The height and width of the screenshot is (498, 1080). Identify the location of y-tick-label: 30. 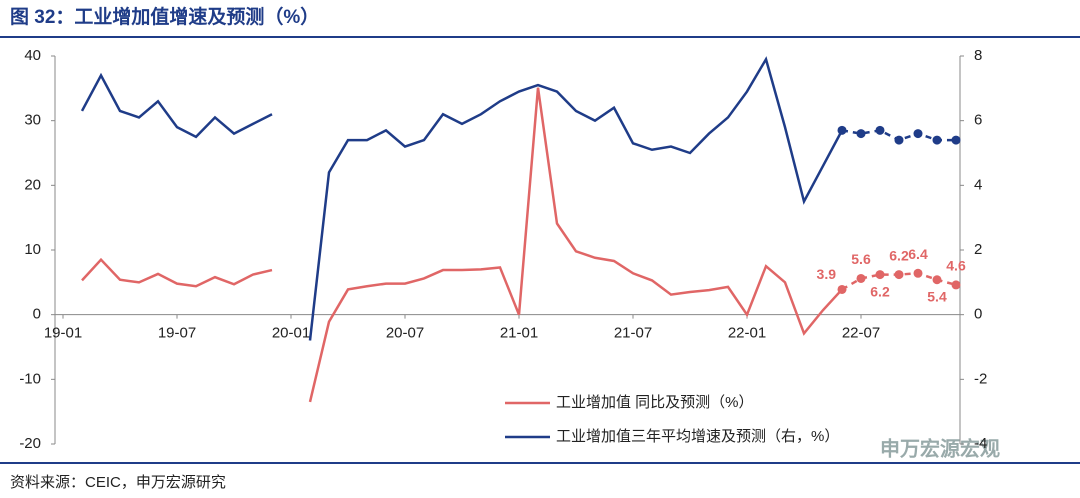
(32, 120).